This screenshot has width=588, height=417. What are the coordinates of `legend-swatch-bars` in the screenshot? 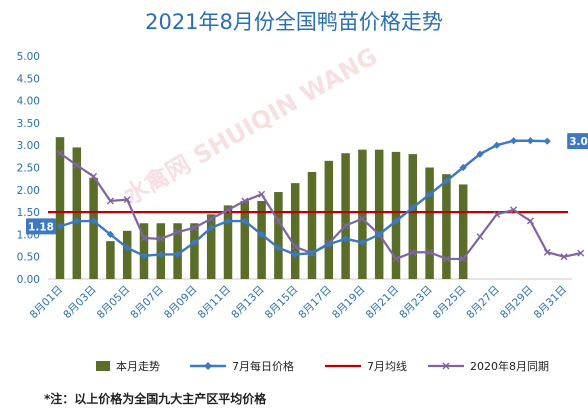 It's located at (103, 366).